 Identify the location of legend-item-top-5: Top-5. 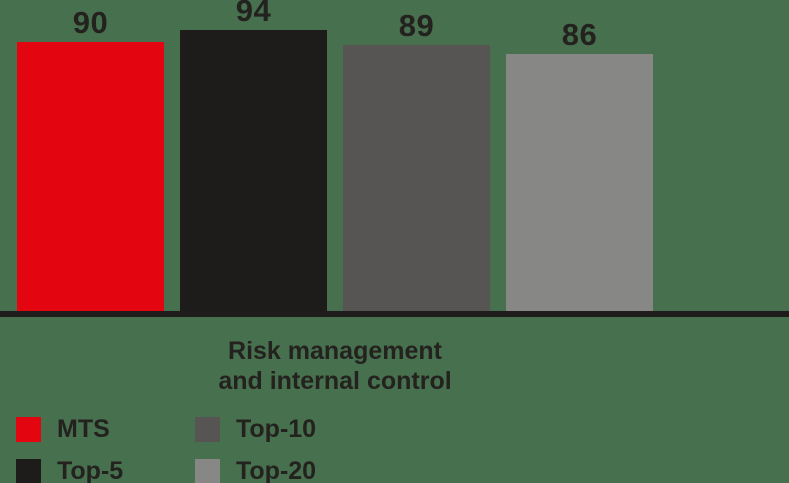
(105, 471).